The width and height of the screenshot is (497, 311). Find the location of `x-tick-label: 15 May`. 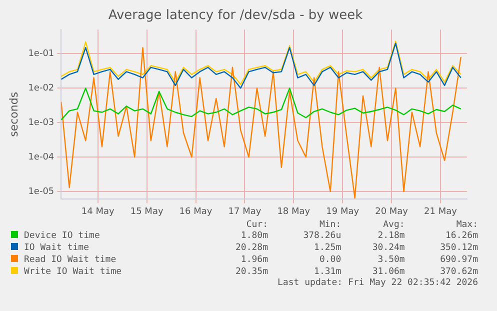

x-tick-label: 15 May is located at coordinates (147, 211).